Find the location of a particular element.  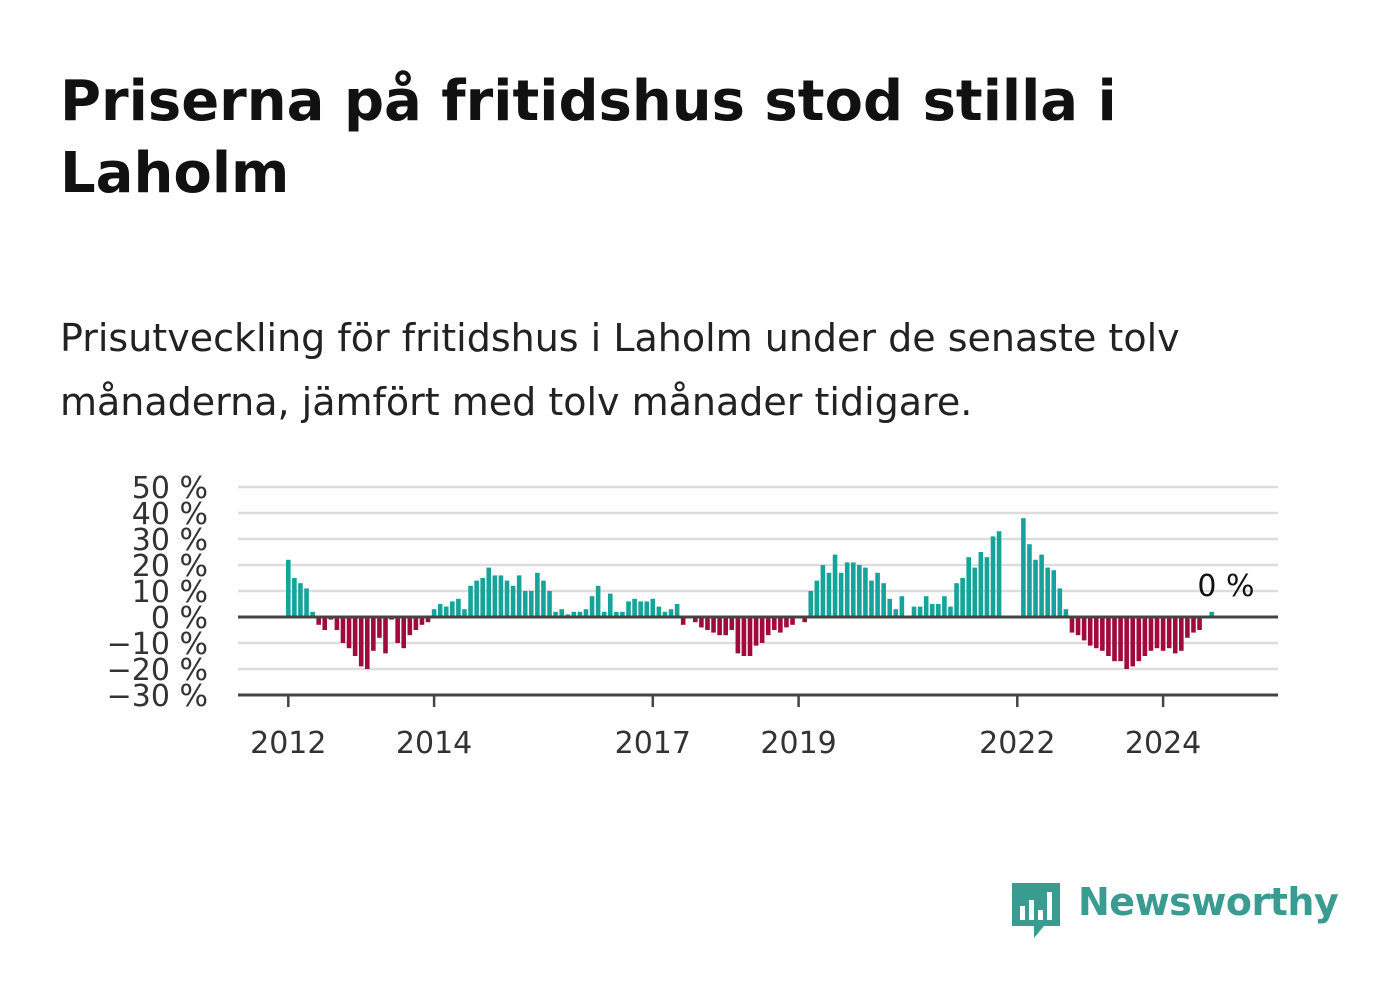

x-tick-label: 2014 is located at coordinates (434, 743).